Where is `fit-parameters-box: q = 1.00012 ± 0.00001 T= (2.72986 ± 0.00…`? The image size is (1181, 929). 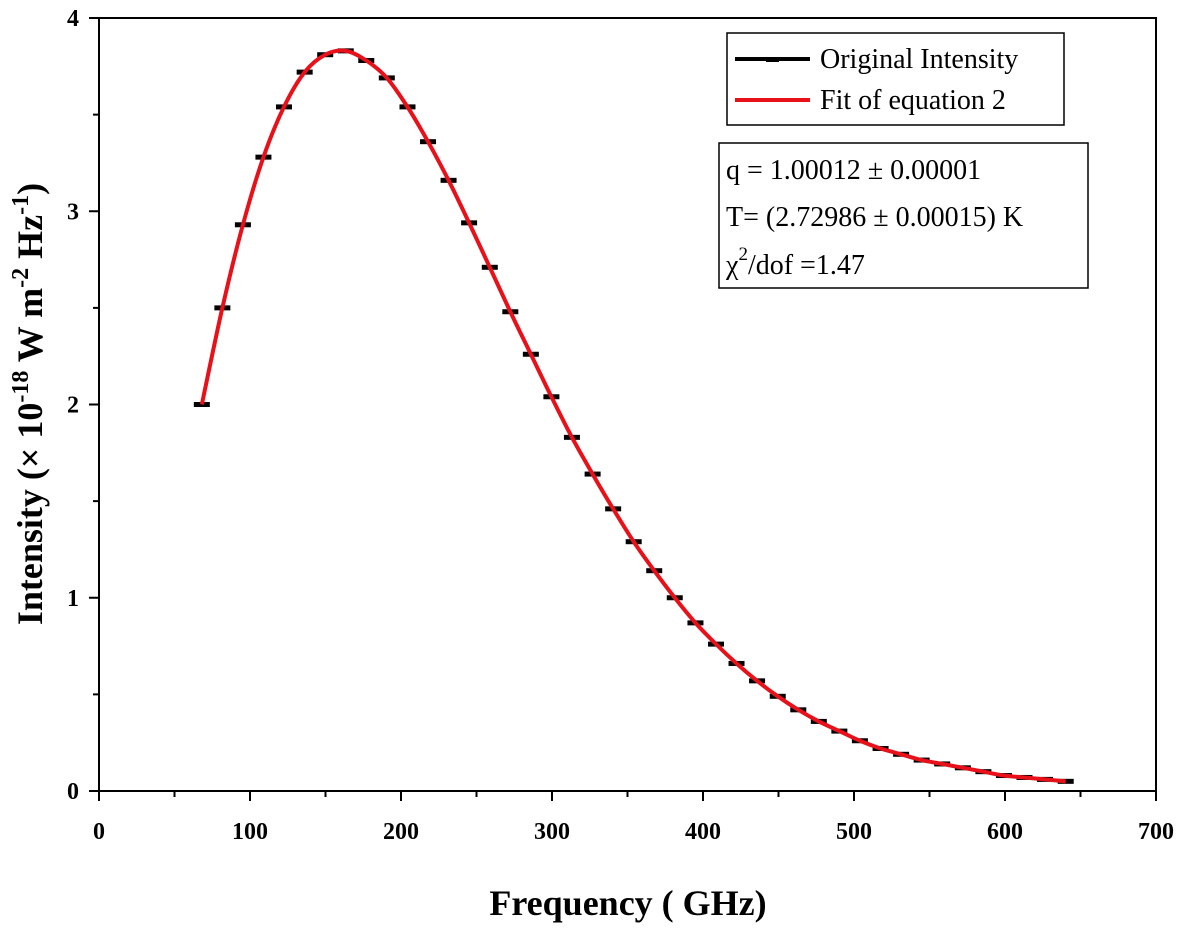
fit-parameters-box: q = 1.00012 ± 0.00001 T= (2.72986 ± 0.00… is located at coordinates (903, 215).